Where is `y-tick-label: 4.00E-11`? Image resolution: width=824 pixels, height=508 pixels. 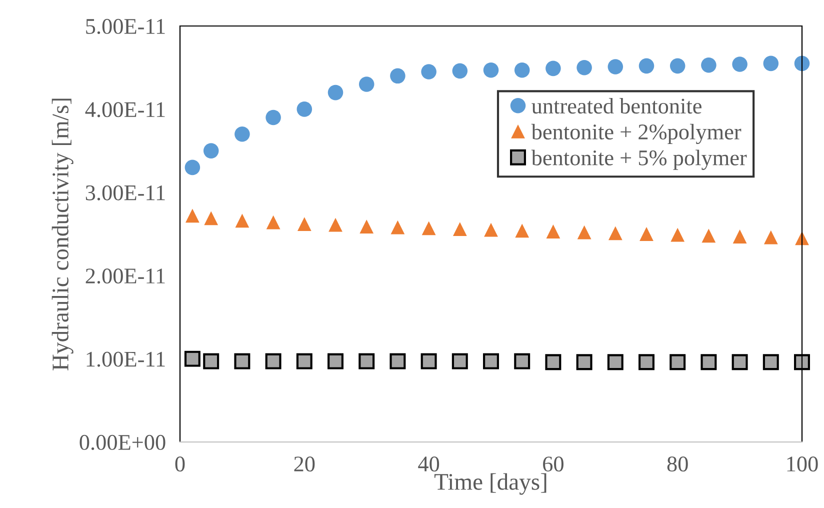 y-tick-label: 4.00E-11 is located at coordinates (125, 110).